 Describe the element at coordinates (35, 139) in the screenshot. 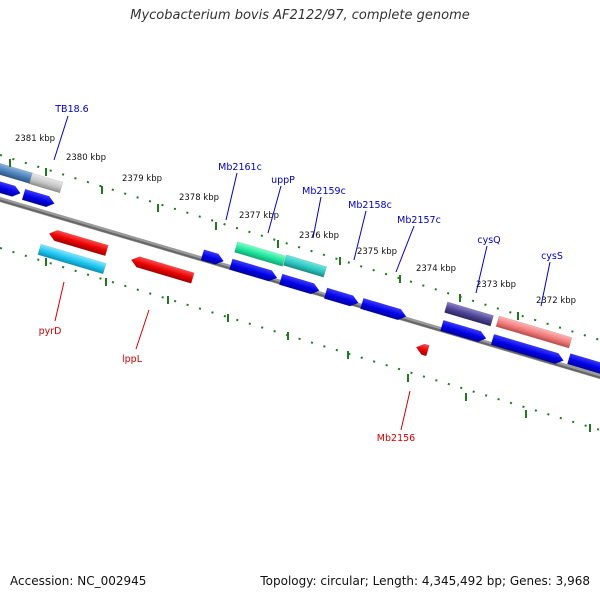

I see `kbp-label: 2381 kbp` at that location.